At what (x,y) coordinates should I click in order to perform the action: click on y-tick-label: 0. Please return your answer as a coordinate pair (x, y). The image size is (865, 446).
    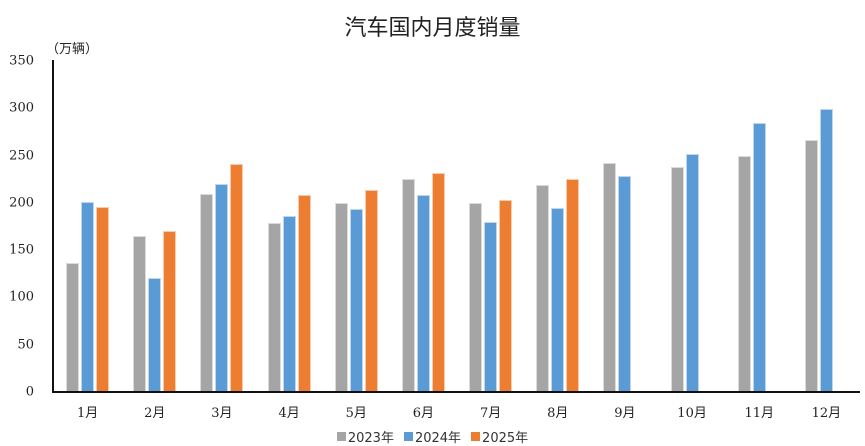
    Looking at the image, I should click on (29, 392).